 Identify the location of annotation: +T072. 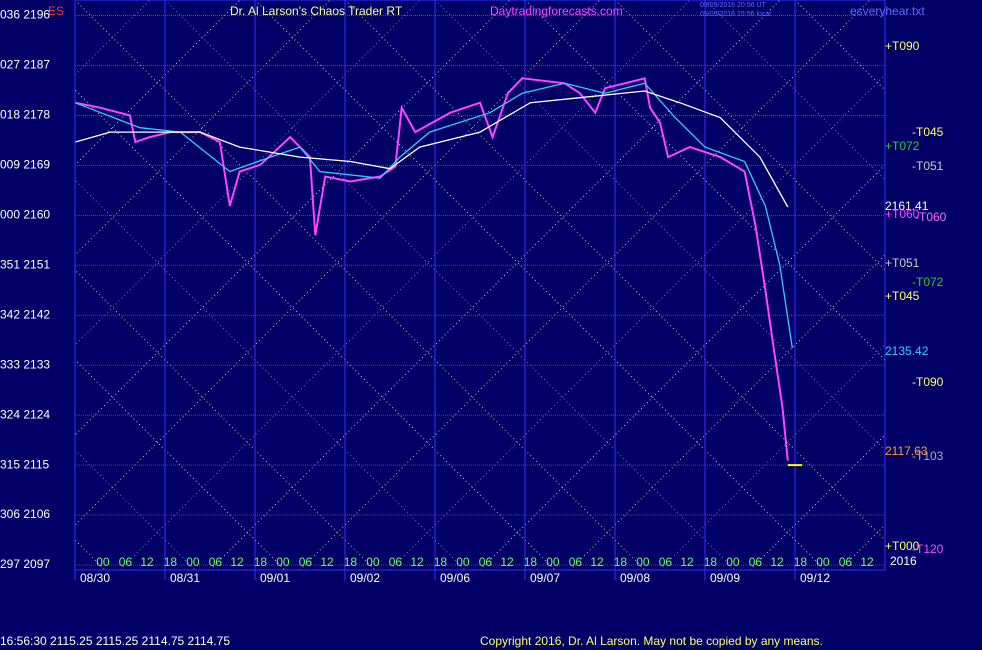
(902, 146).